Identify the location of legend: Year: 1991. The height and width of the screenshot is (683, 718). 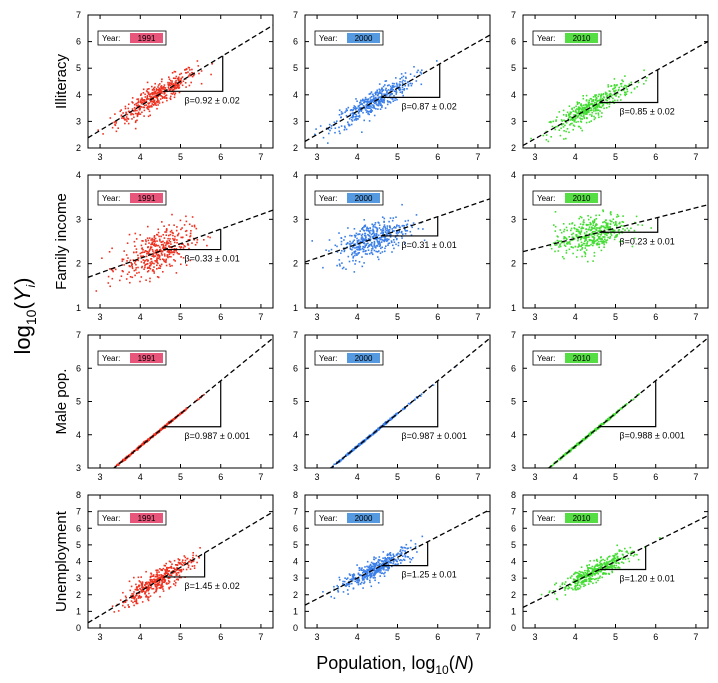
(132, 358).